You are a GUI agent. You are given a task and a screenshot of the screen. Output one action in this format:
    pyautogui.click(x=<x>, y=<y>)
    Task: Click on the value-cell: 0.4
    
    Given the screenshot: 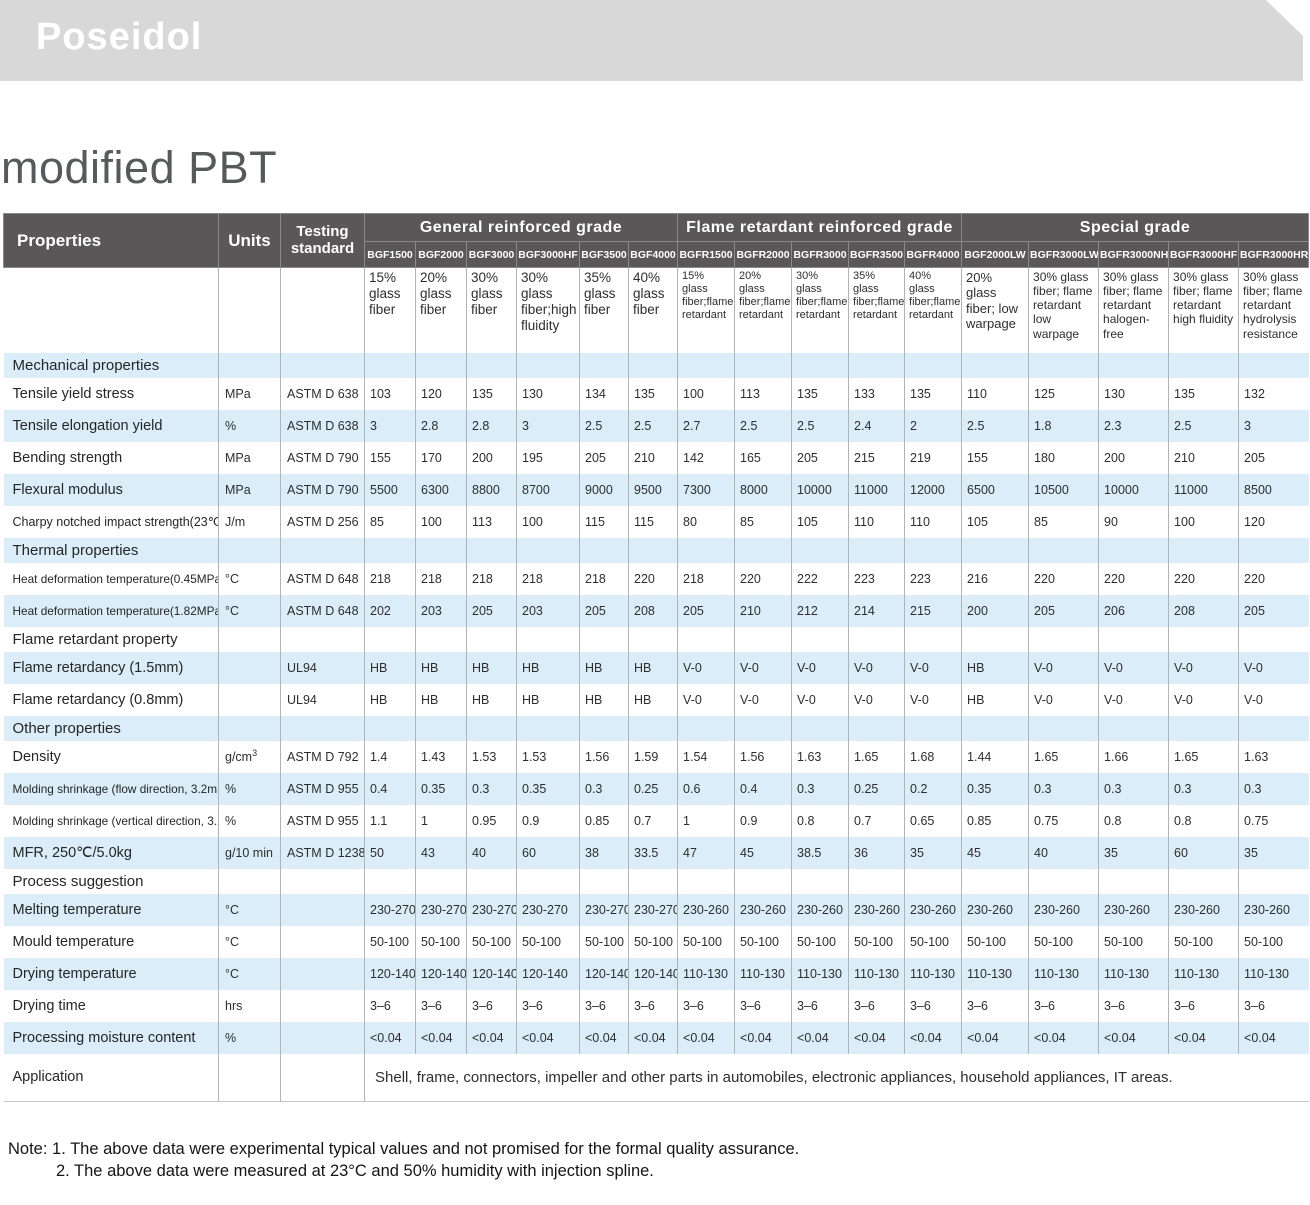 What is the action you would take?
    pyautogui.click(x=390, y=788)
    